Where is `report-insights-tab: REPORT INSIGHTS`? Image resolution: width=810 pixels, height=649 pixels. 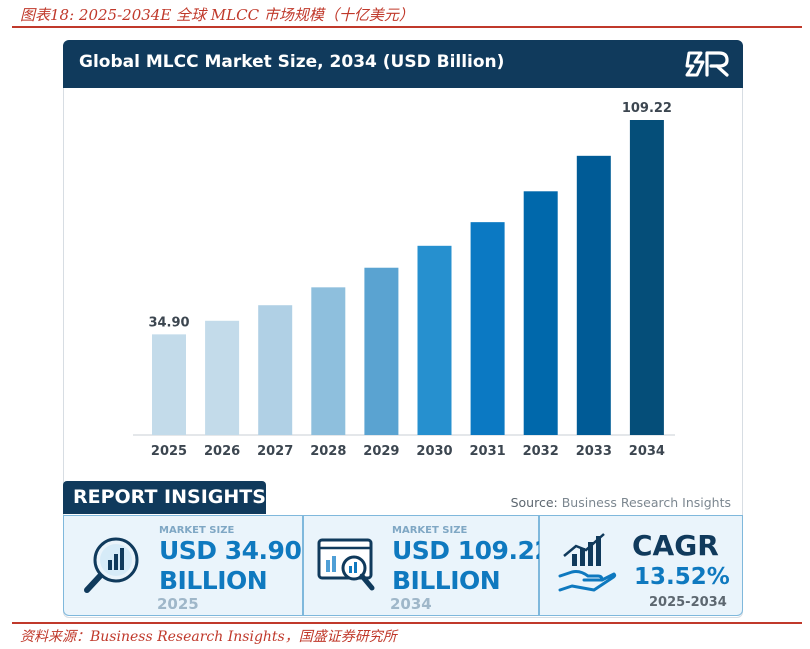
report-insights-tab: REPORT INSIGHTS is located at coordinates (164, 497).